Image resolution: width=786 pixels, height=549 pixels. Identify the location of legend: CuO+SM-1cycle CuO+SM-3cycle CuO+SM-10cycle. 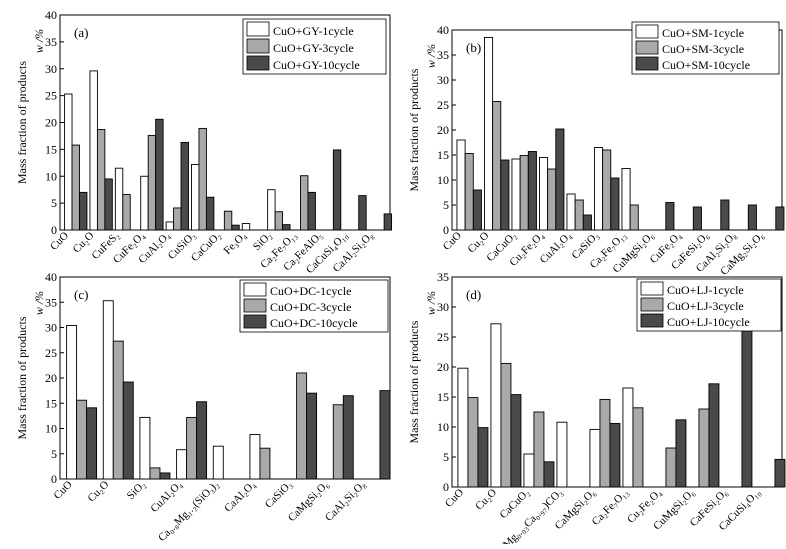
(705, 48).